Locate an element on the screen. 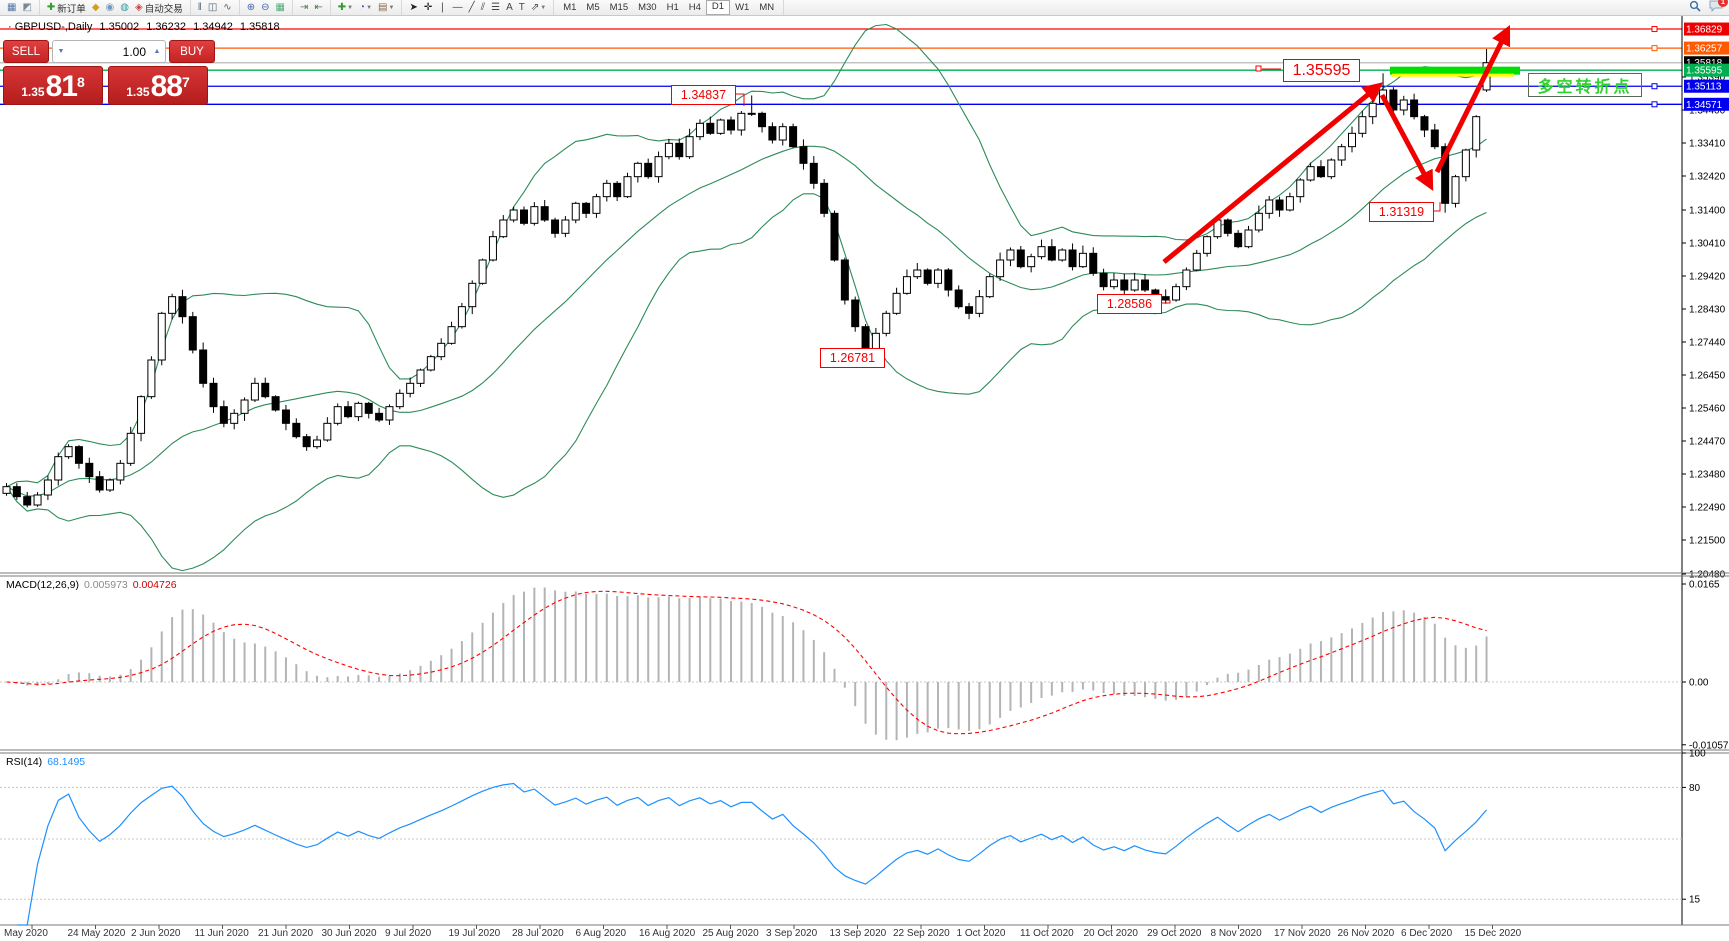  indicators-list-dropdown-icon: ▼ is located at coordinates (350, 7).